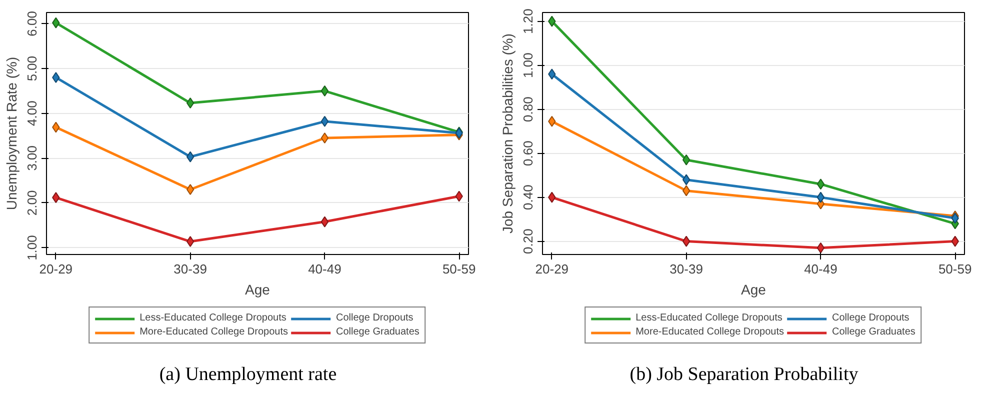 The height and width of the screenshot is (400, 981). I want to click on y-tick-label: 2.00, so click(32, 203).